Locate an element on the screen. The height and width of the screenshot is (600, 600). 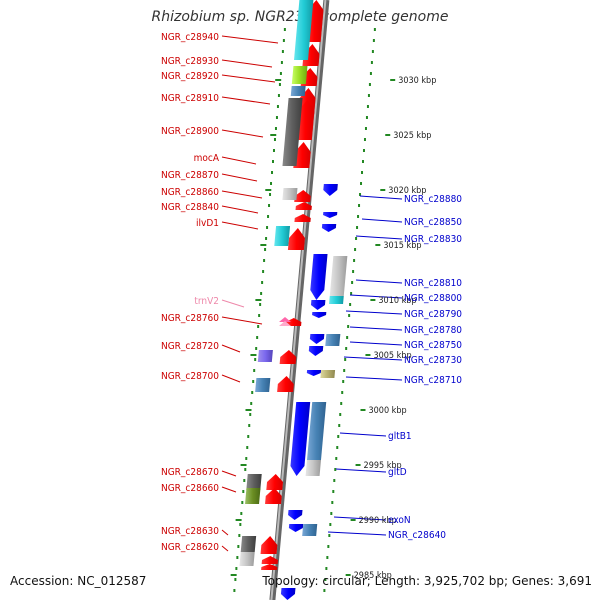
scale-tick-label: 3005 kbp is located at coordinates (392, 356).